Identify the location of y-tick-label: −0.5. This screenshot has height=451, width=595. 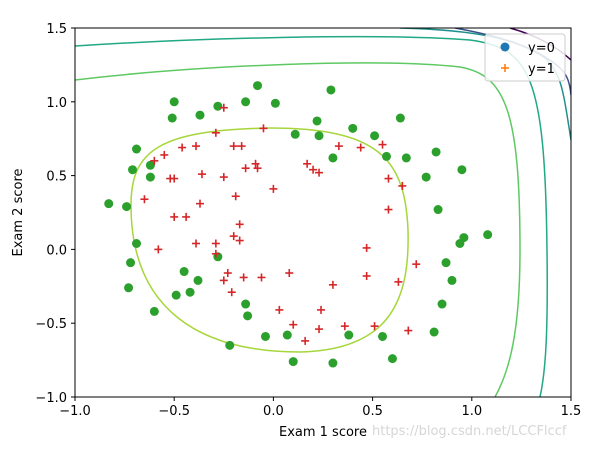
(51, 324).